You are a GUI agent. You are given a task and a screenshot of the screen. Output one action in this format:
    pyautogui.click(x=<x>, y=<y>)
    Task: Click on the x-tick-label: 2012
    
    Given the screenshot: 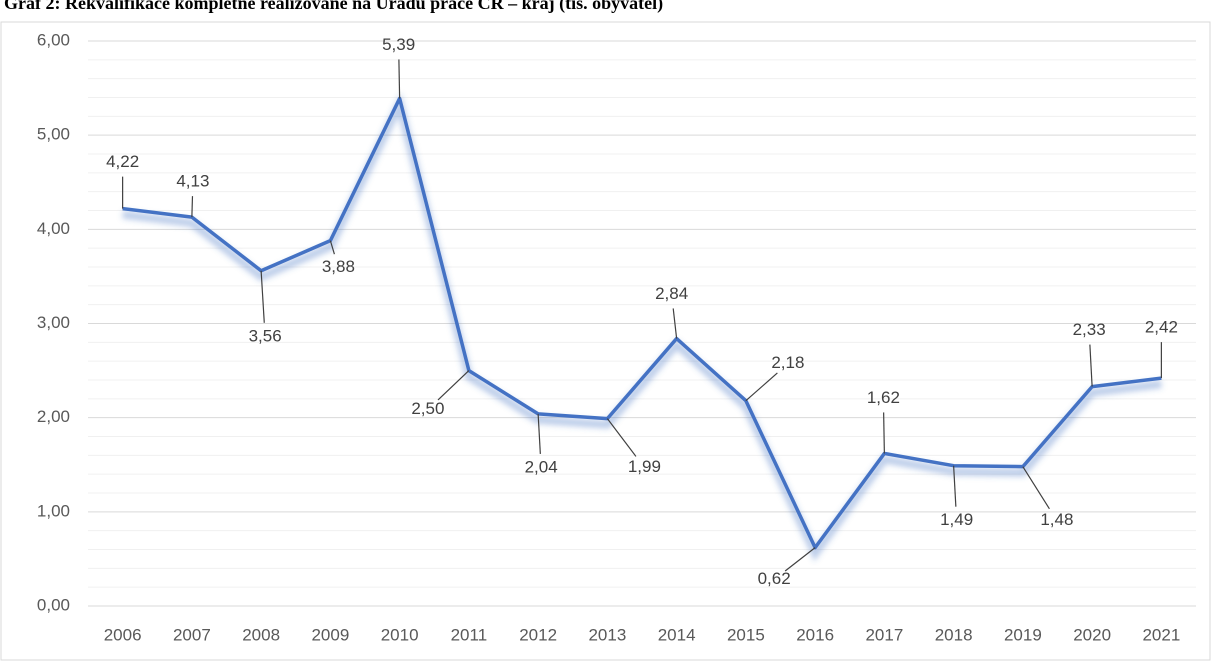 What is the action you would take?
    pyautogui.click(x=538, y=634)
    